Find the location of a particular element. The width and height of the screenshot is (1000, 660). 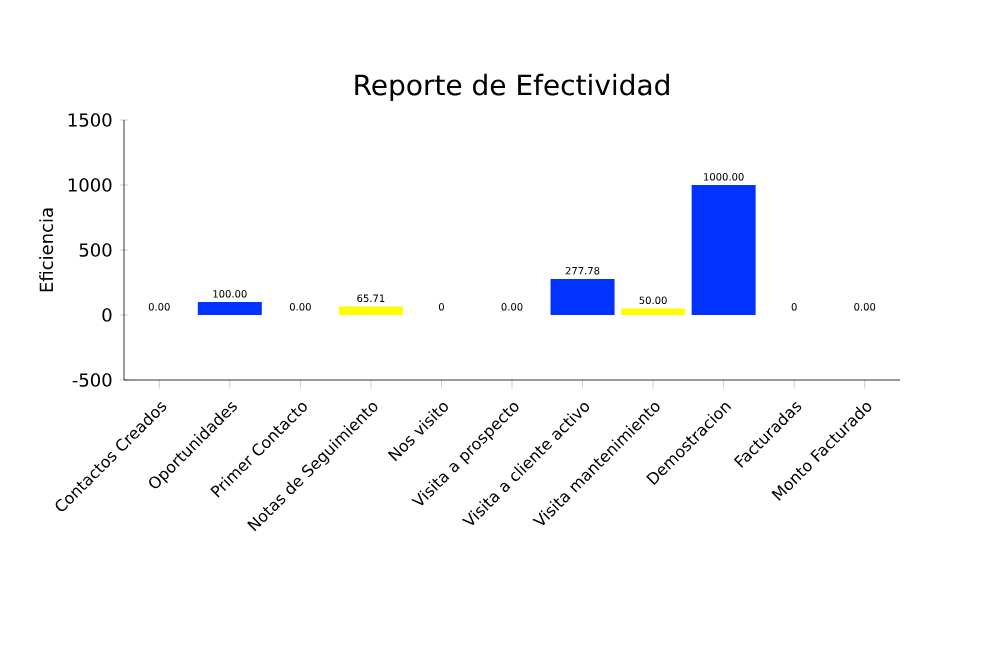

chart-title: Reporte de Efectividad is located at coordinates (512, 87).